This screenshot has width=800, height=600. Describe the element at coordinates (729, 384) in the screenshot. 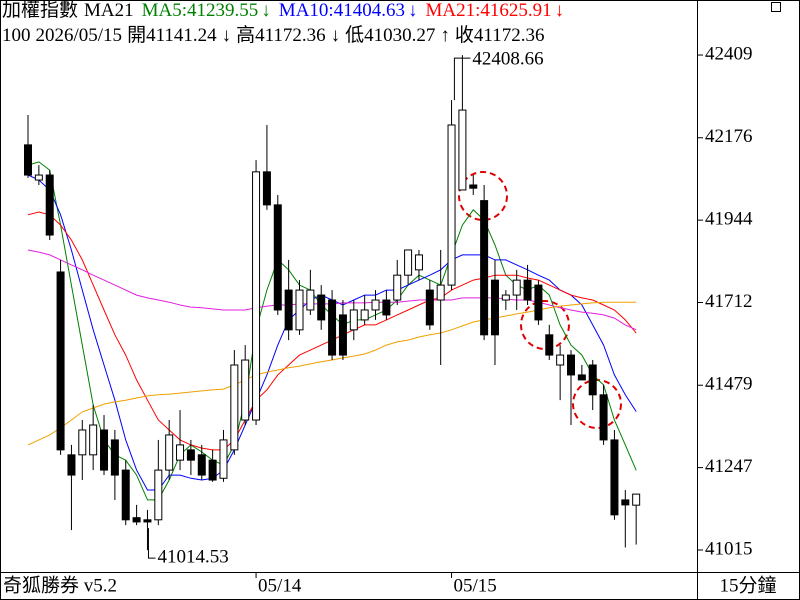

I see `y-tick-label: 41479` at that location.